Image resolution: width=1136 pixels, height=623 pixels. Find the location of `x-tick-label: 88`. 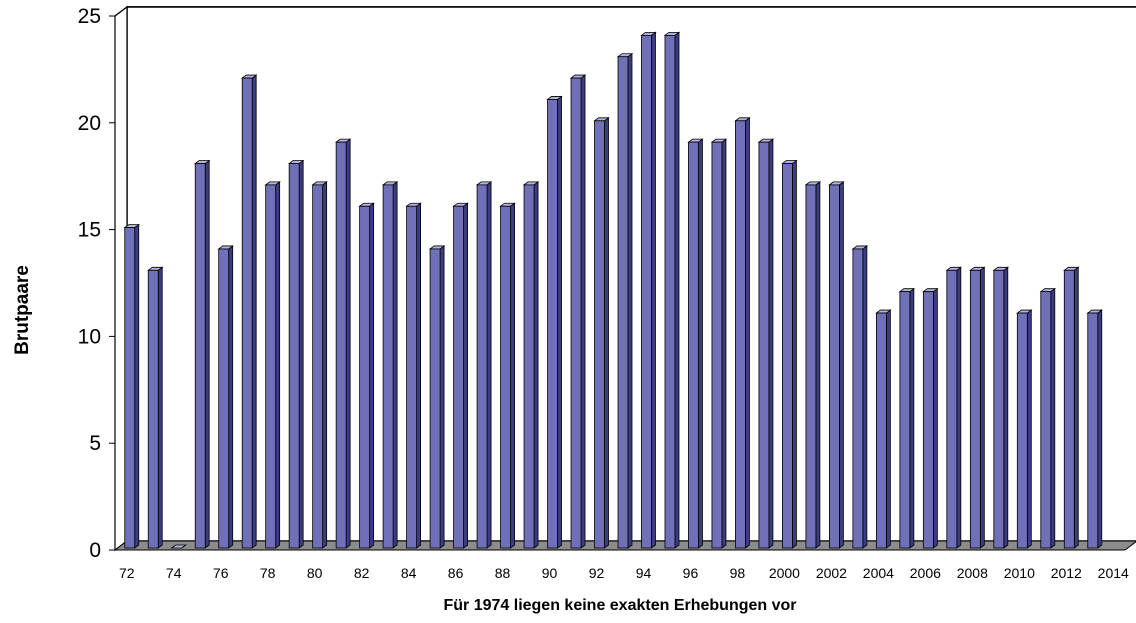

x-tick-label: 88 is located at coordinates (503, 573).